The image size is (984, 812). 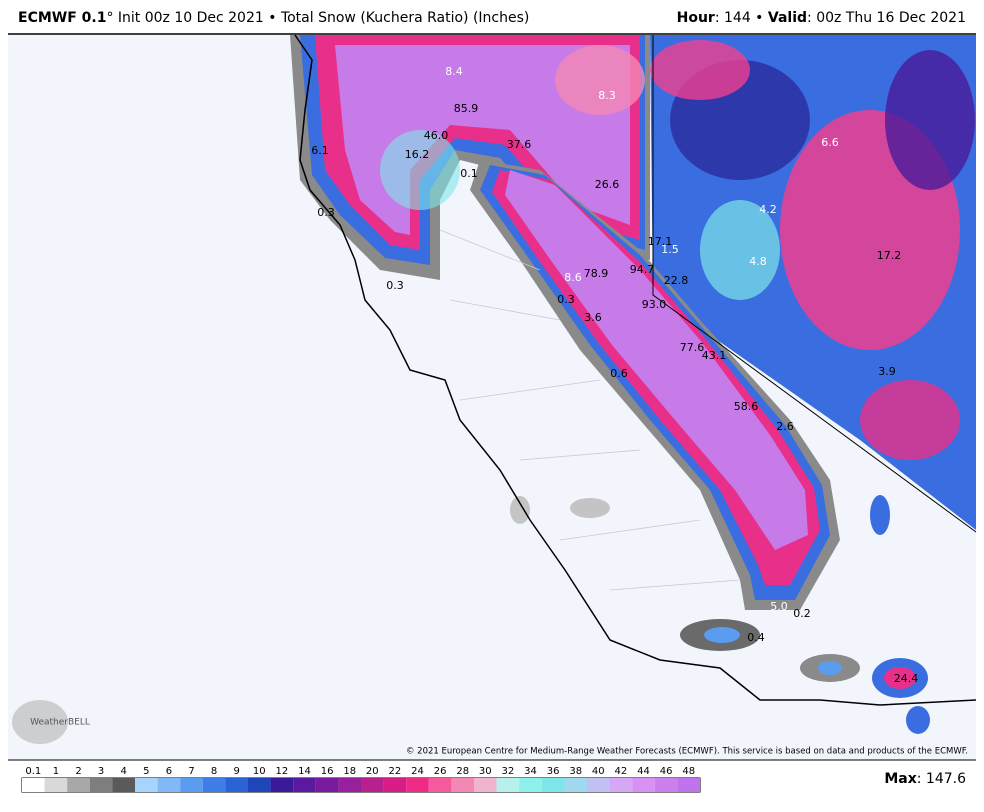 I want to click on colorbar-label: 38, so click(x=575, y=771).